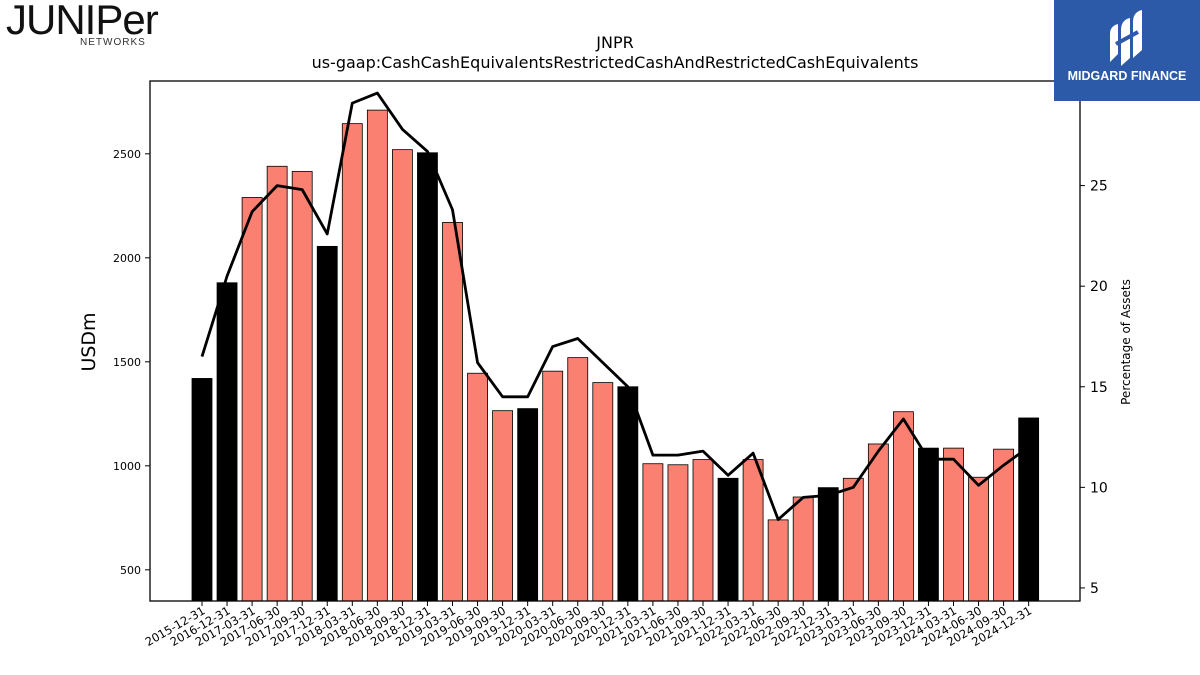  I want to click on y2-tick-label-20: 20, so click(1099, 287).